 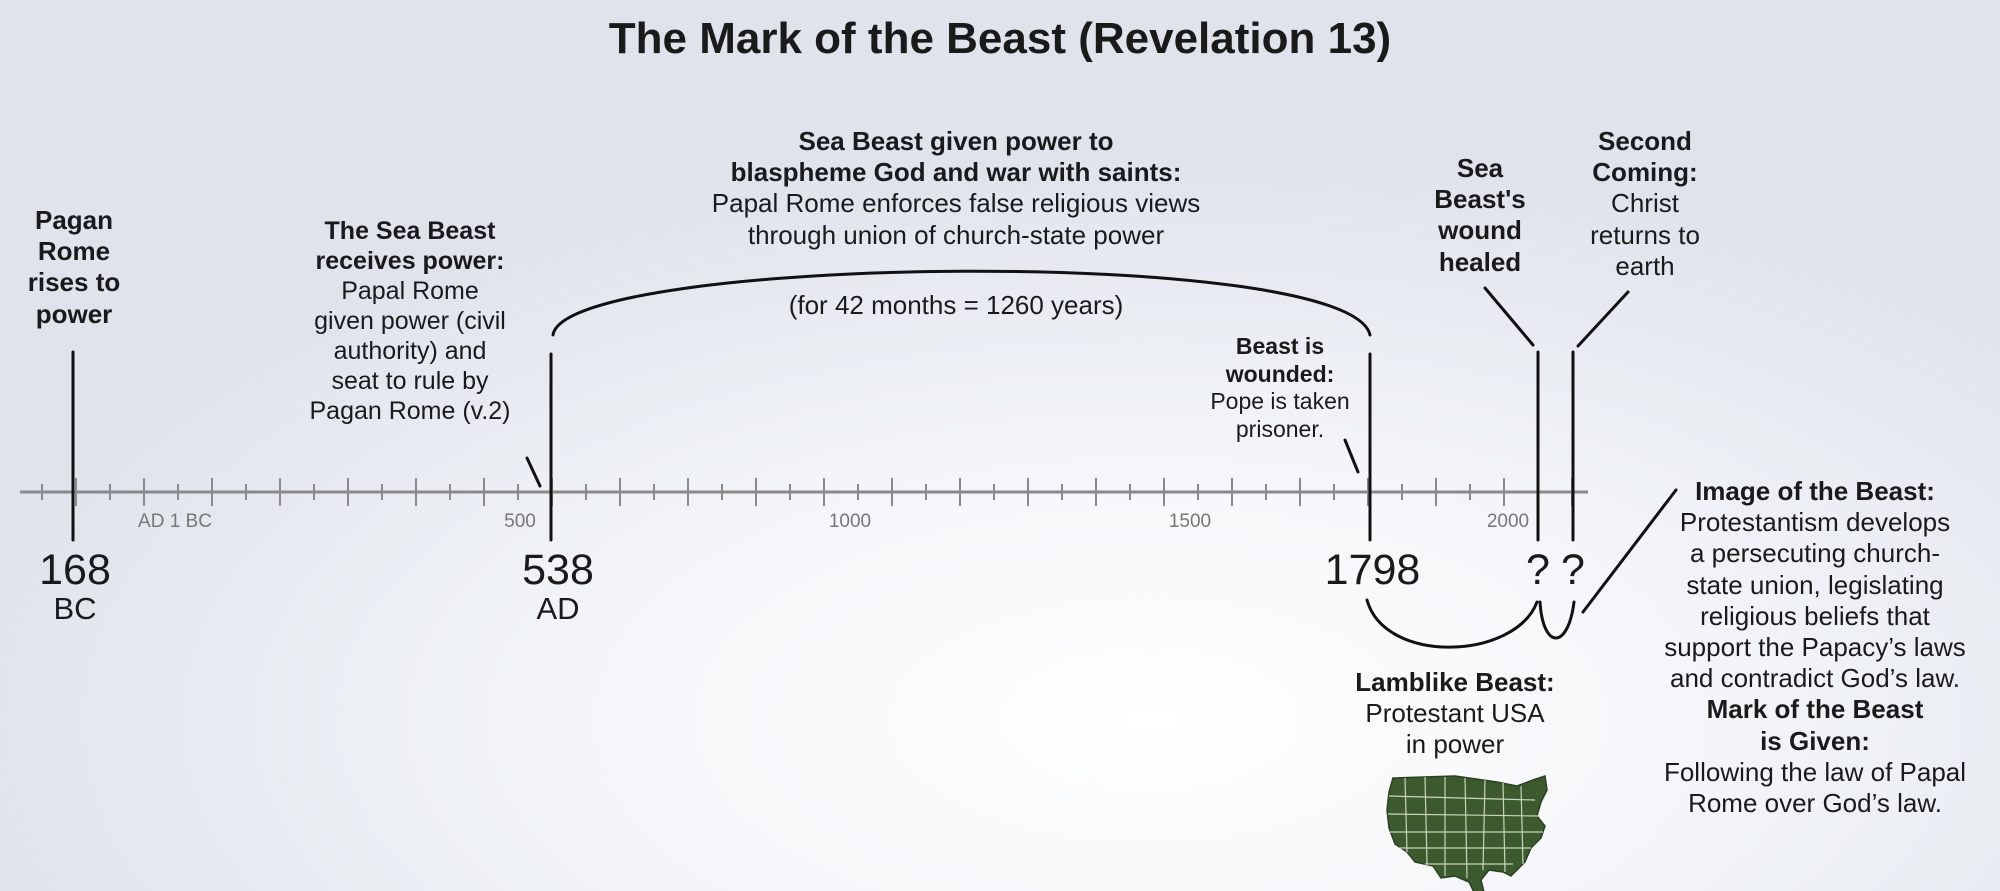 What do you see at coordinates (1452, 623) in the screenshot?
I see `lamblike-arc` at bounding box center [1452, 623].